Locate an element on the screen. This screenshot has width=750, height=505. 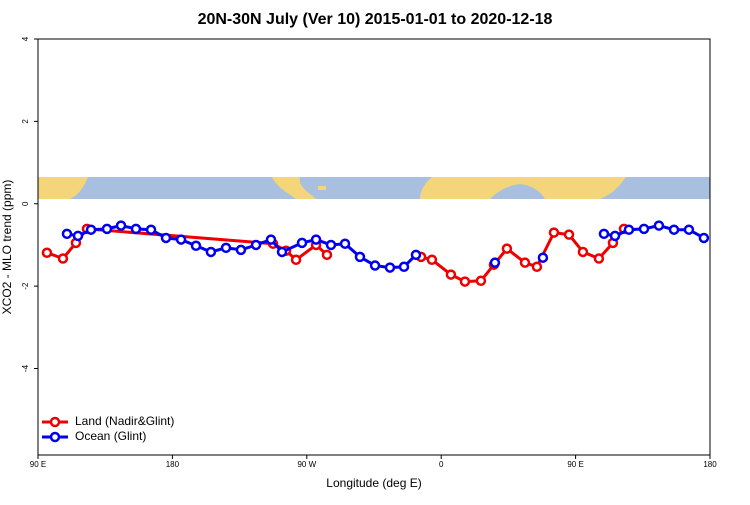
y-tick-label: 0 is located at coordinates (25, 203).